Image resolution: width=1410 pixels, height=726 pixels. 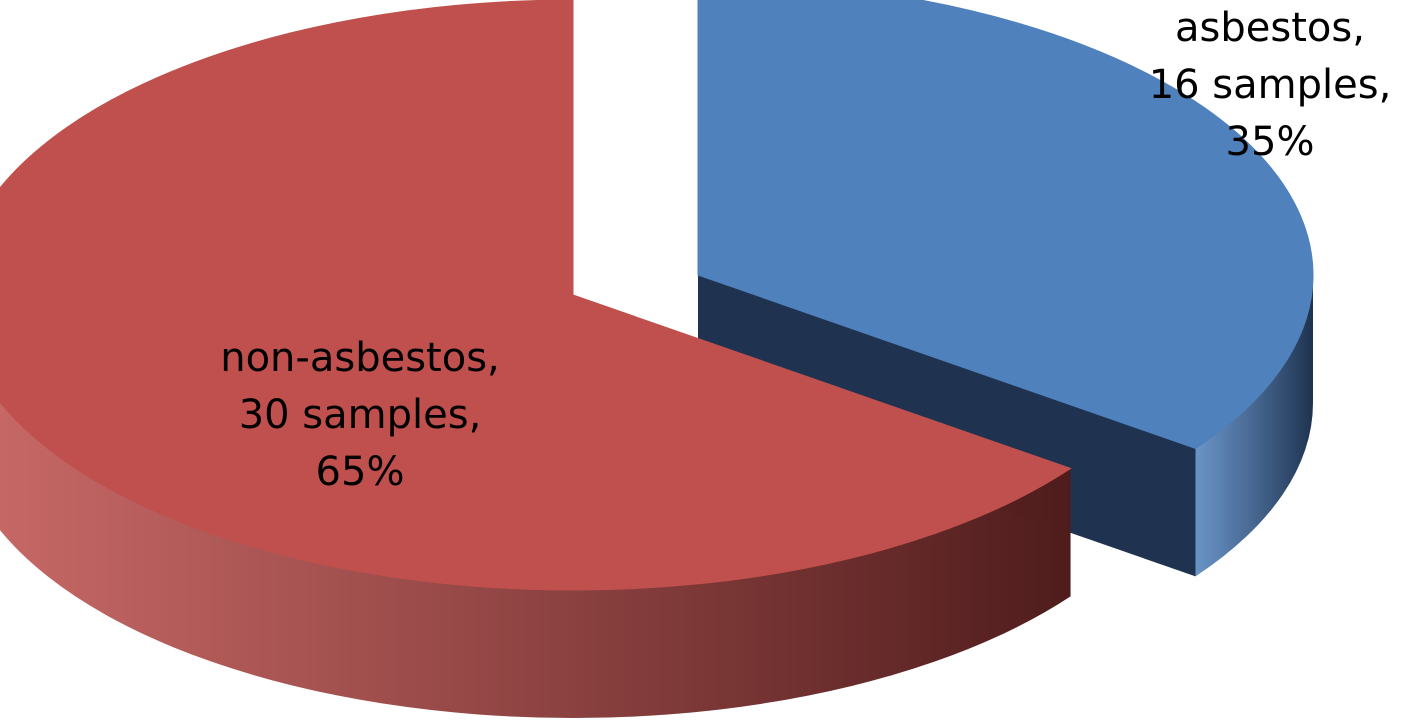 What do you see at coordinates (360, 472) in the screenshot?
I see `slice-label-non-asbestos-percent: 65%` at bounding box center [360, 472].